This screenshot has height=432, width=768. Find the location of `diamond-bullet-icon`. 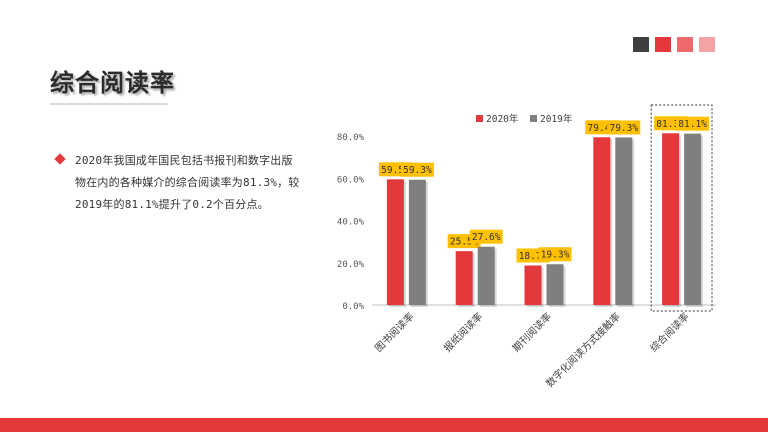

diamond-bullet-icon is located at coordinates (60, 159).